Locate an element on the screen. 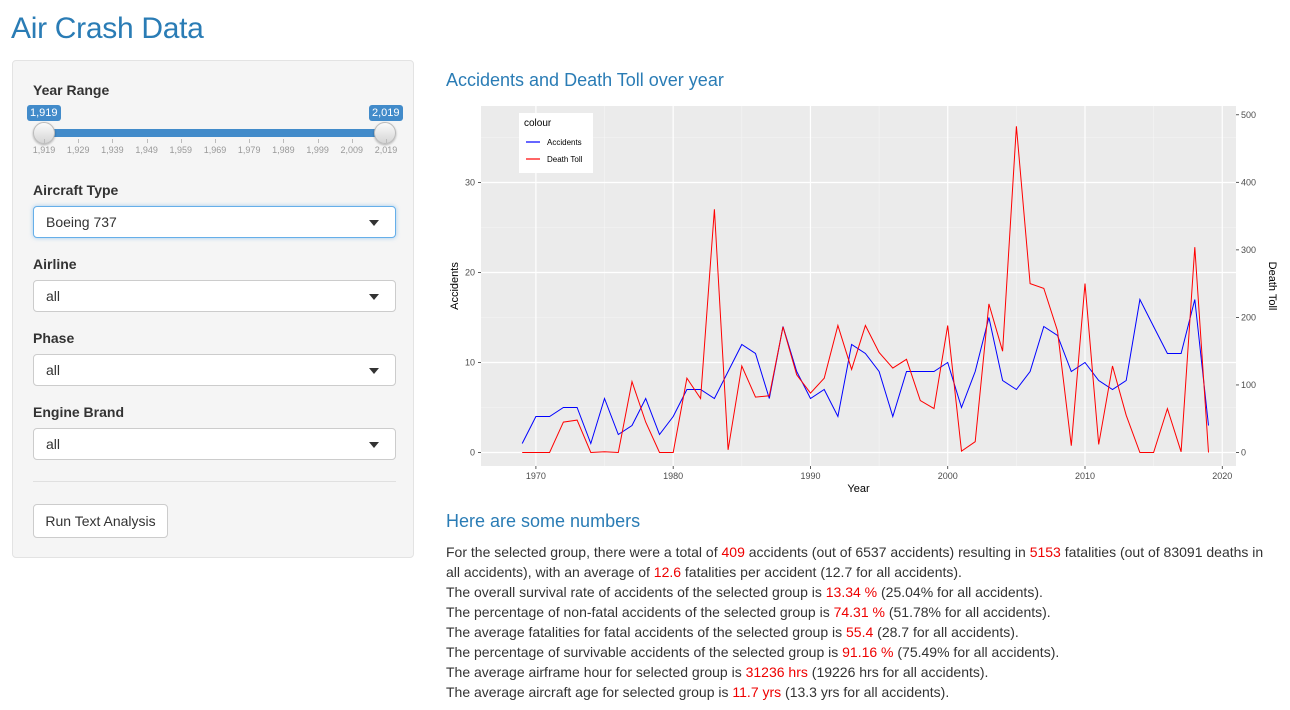 The width and height of the screenshot is (1290, 710). year-range-max-badge: 2,019 is located at coordinates (386, 113).